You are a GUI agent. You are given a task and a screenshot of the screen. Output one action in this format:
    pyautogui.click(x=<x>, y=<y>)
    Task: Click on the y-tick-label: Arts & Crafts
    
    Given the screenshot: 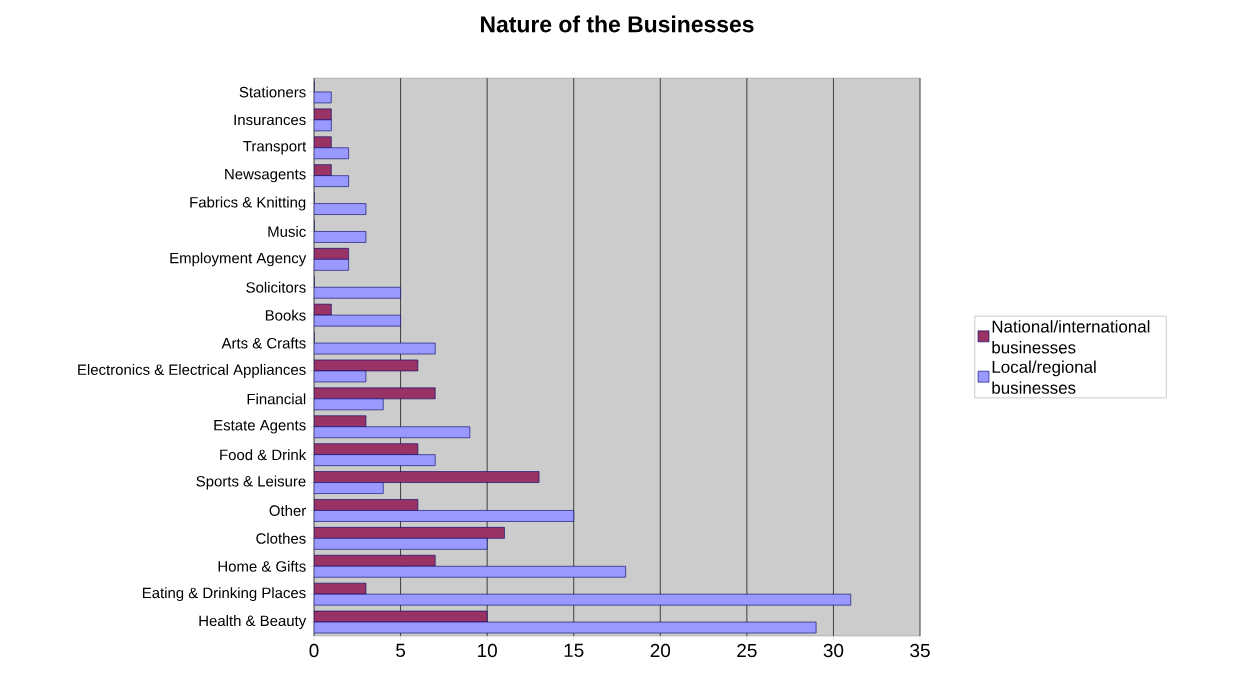 What is the action you would take?
    pyautogui.click(x=263, y=343)
    